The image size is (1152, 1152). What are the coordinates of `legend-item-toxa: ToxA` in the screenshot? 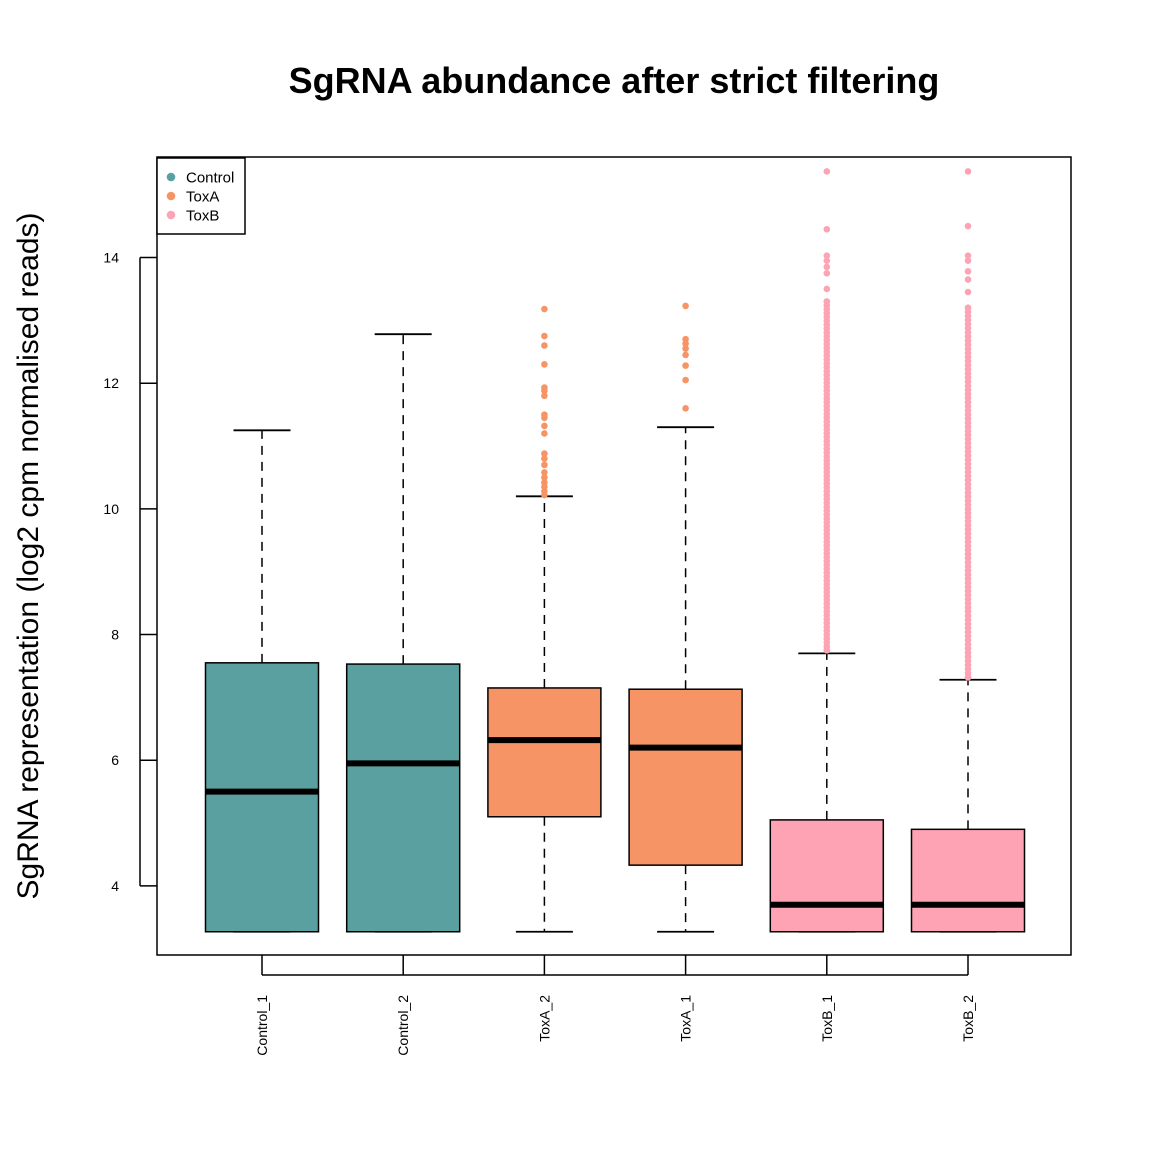 It's located at (192, 197).